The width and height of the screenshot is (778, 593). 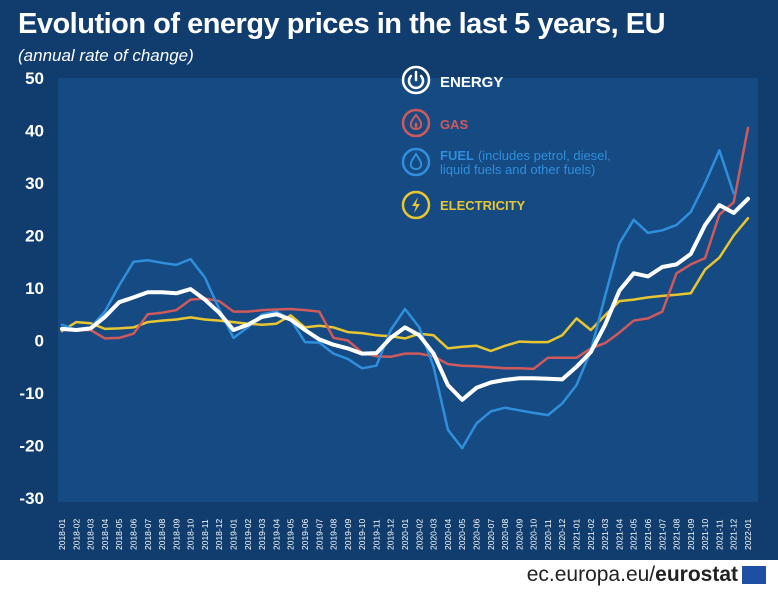 I want to click on y-tick-label: 40, so click(x=34, y=131).